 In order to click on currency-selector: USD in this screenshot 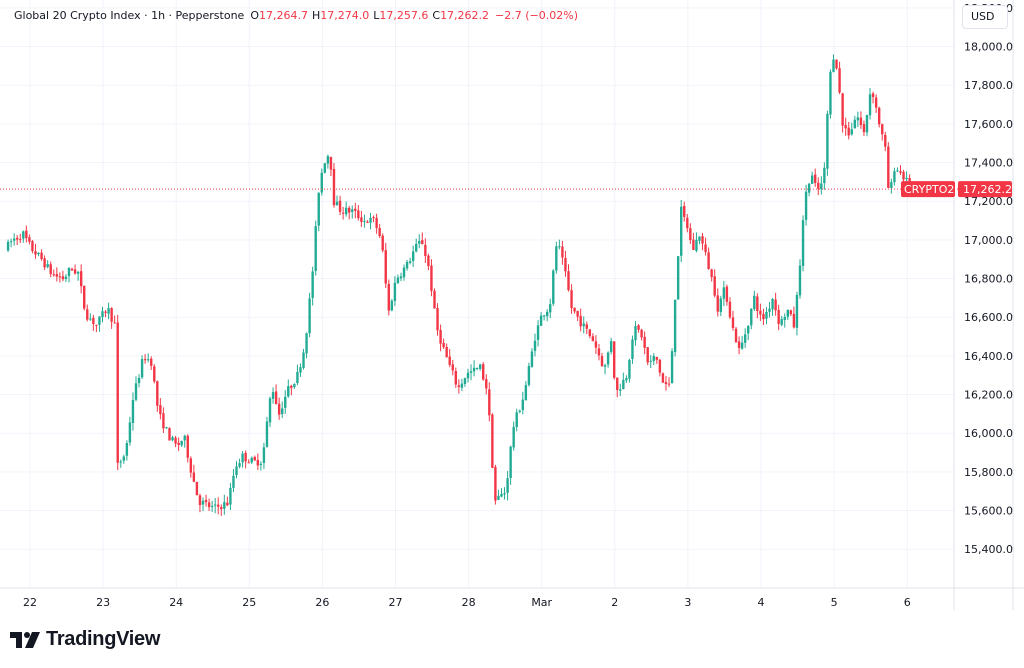, I will do `click(985, 17)`.